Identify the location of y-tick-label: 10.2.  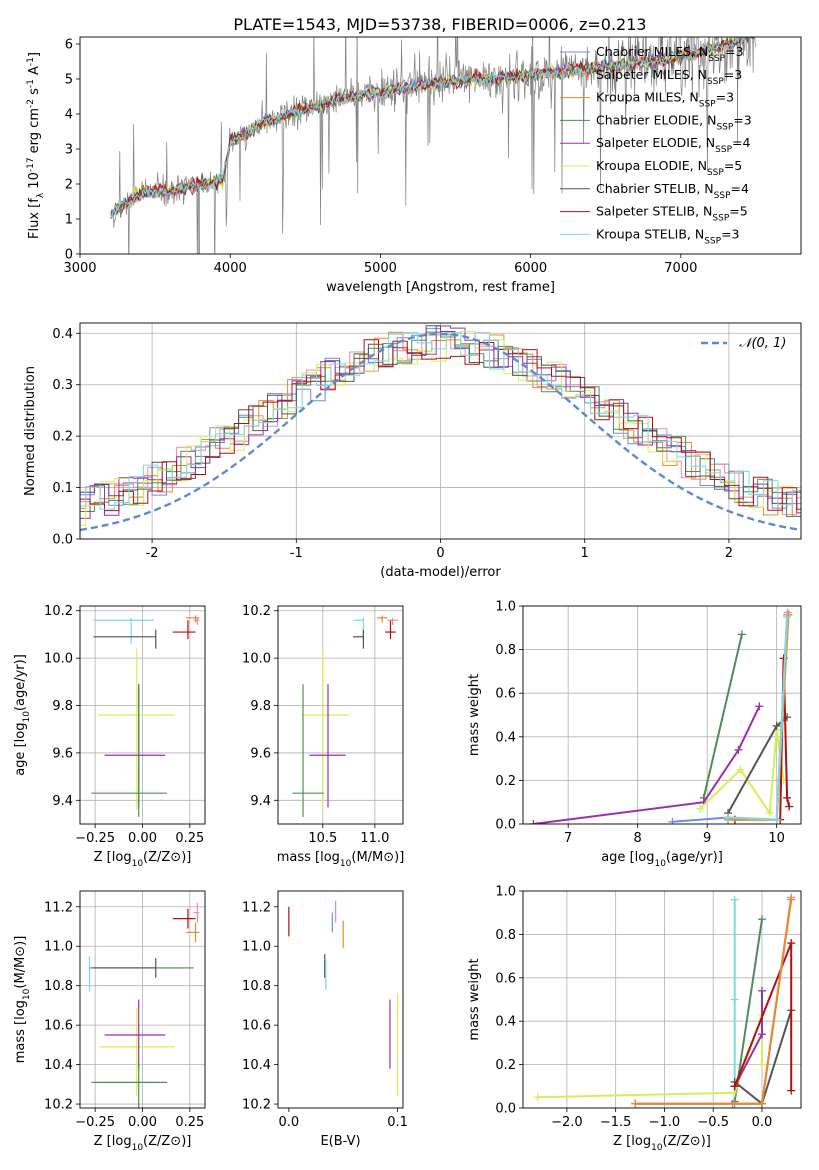
(58, 1105).